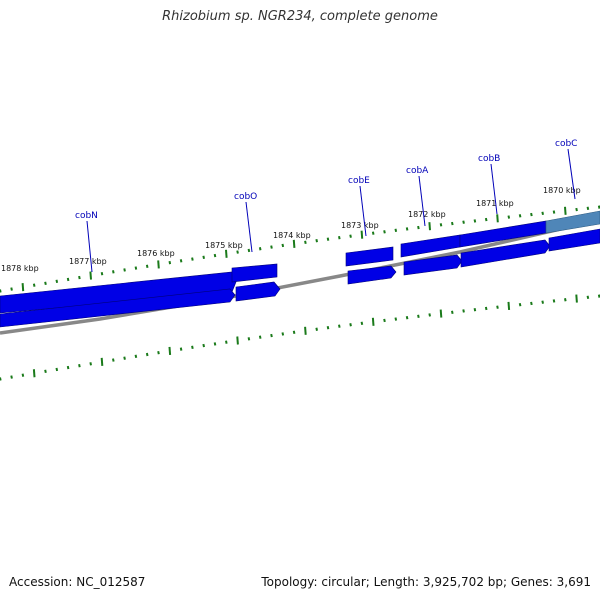 The image size is (600, 600). I want to click on tick-label: 1872 kbp, so click(427, 214).